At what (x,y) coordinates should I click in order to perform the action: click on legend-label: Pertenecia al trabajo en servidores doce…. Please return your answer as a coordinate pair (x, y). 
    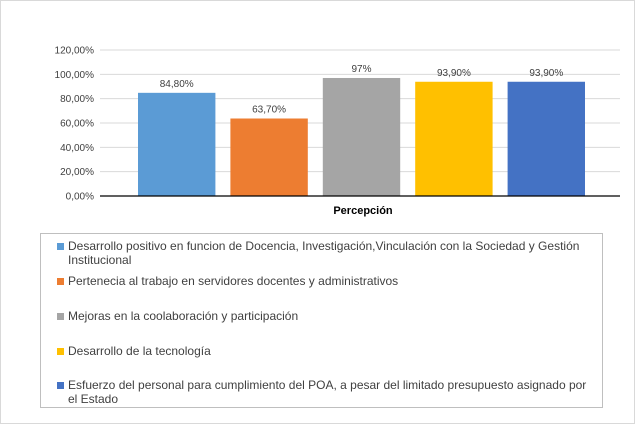
    Looking at the image, I should click on (233, 281).